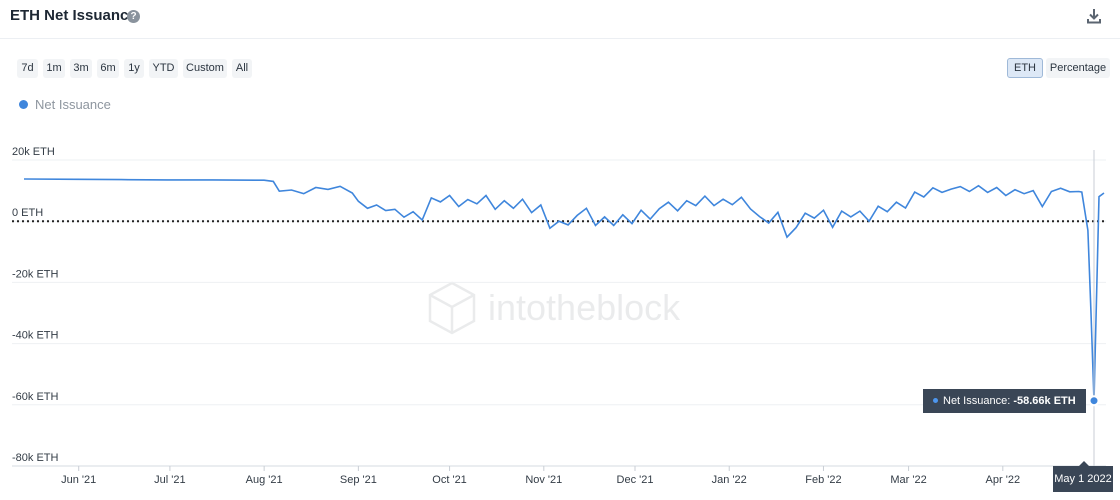 The height and width of the screenshot is (500, 1120). Describe the element at coordinates (1094, 16) in the screenshot. I see `download-icon` at that location.